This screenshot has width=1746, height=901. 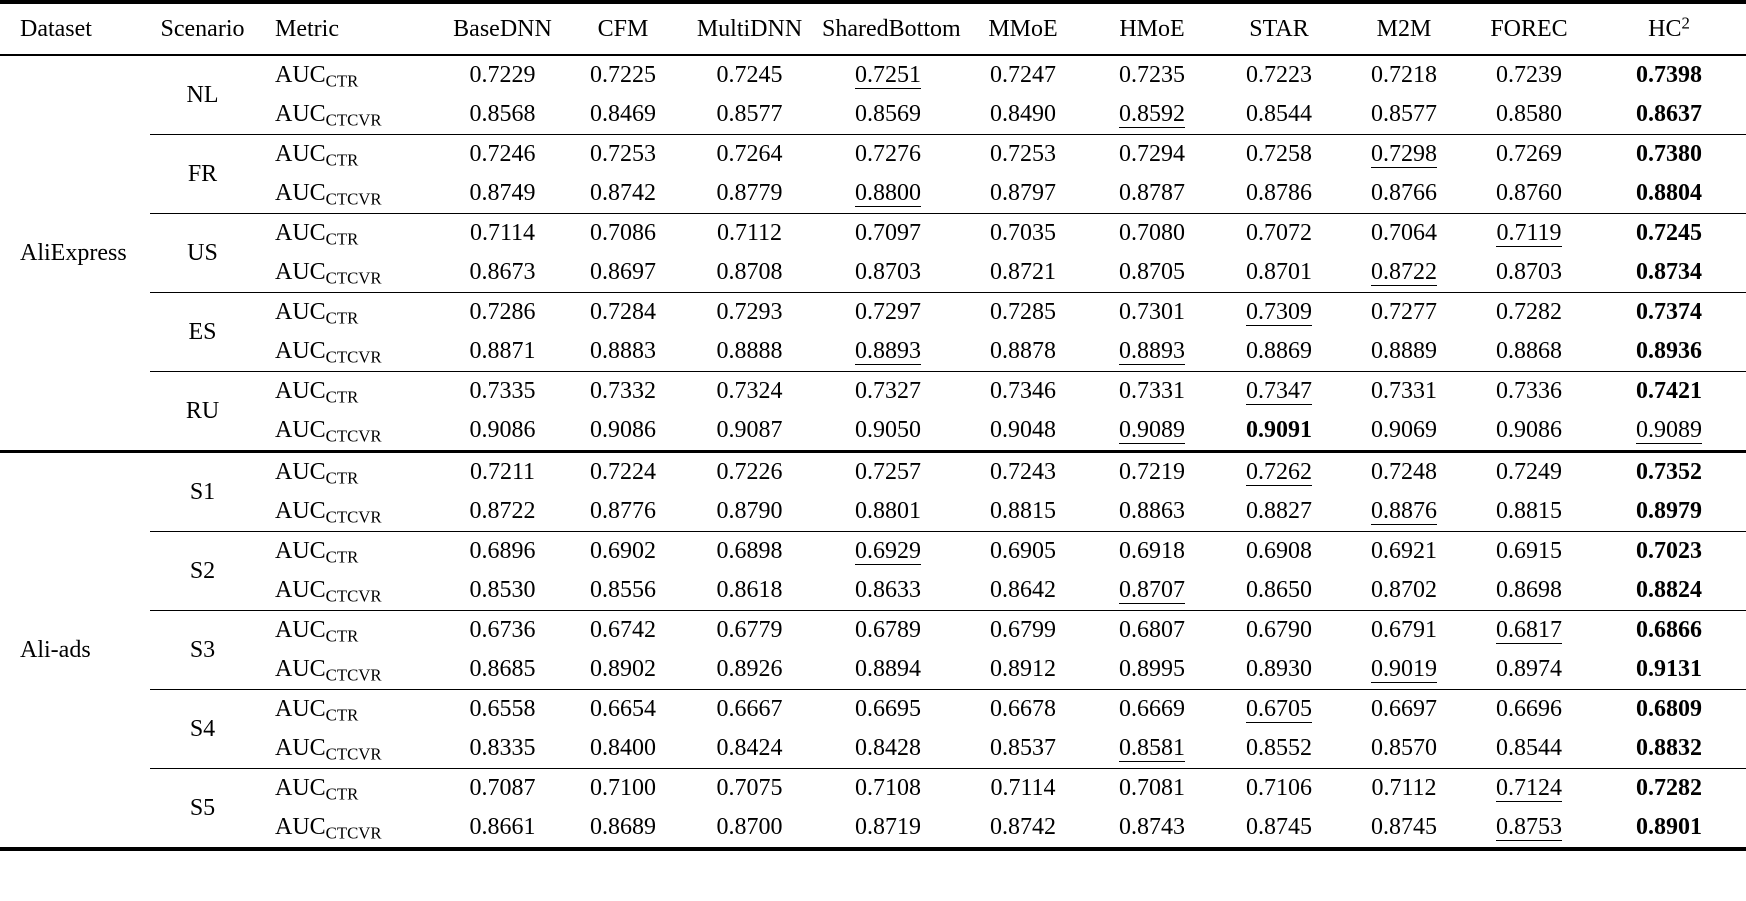 What do you see at coordinates (749, 351) in the screenshot?
I see `value-text: 0.8888` at bounding box center [749, 351].